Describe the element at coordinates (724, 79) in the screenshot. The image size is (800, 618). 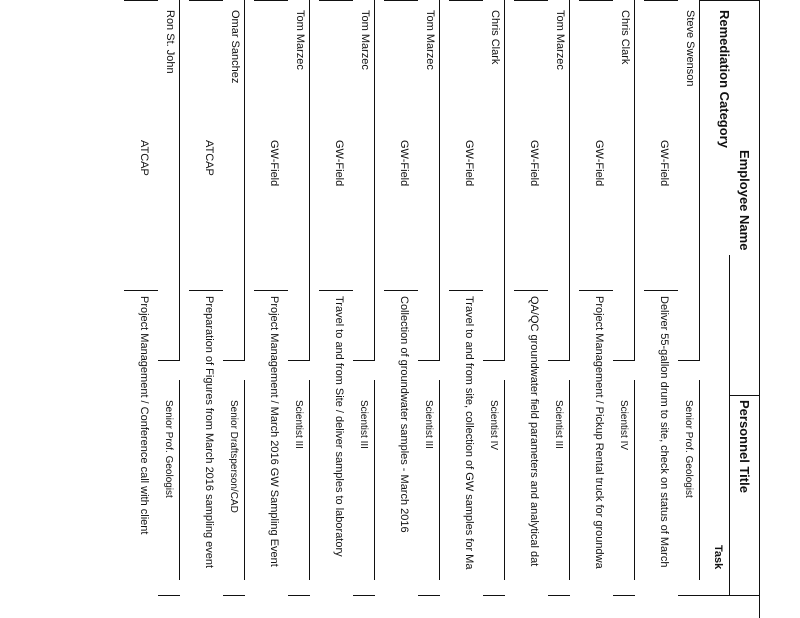
I see `remediation-category-header: Remediation Category` at that location.